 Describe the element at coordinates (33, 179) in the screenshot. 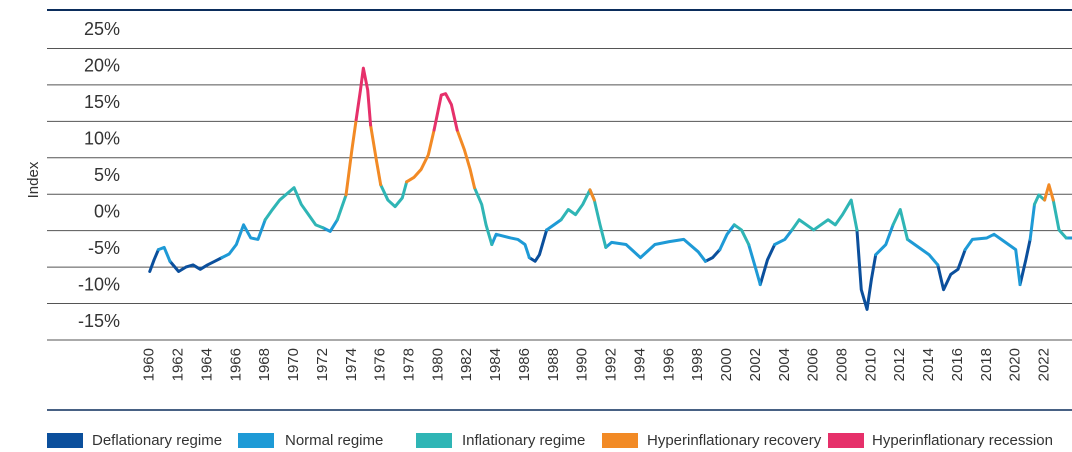

I see `y-axis-label: Index` at that location.